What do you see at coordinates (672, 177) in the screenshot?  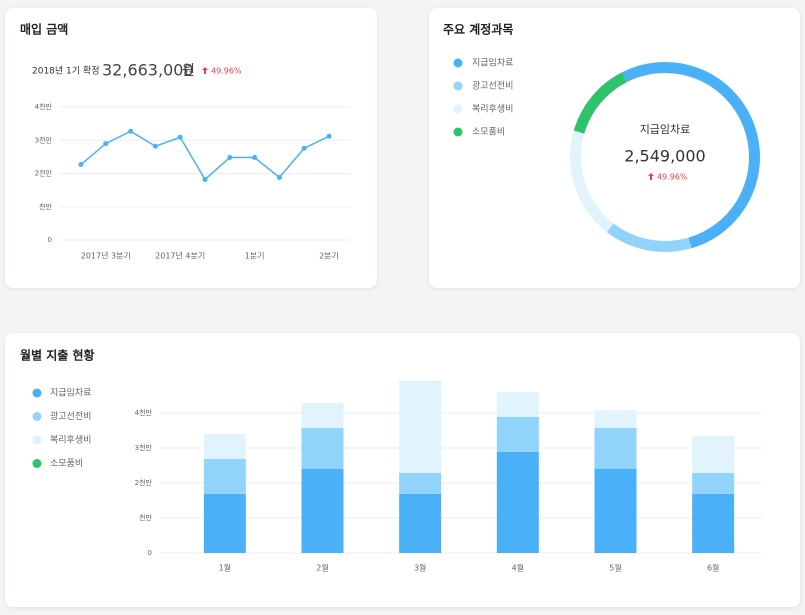 I see `center-change: 49.96%` at bounding box center [672, 177].